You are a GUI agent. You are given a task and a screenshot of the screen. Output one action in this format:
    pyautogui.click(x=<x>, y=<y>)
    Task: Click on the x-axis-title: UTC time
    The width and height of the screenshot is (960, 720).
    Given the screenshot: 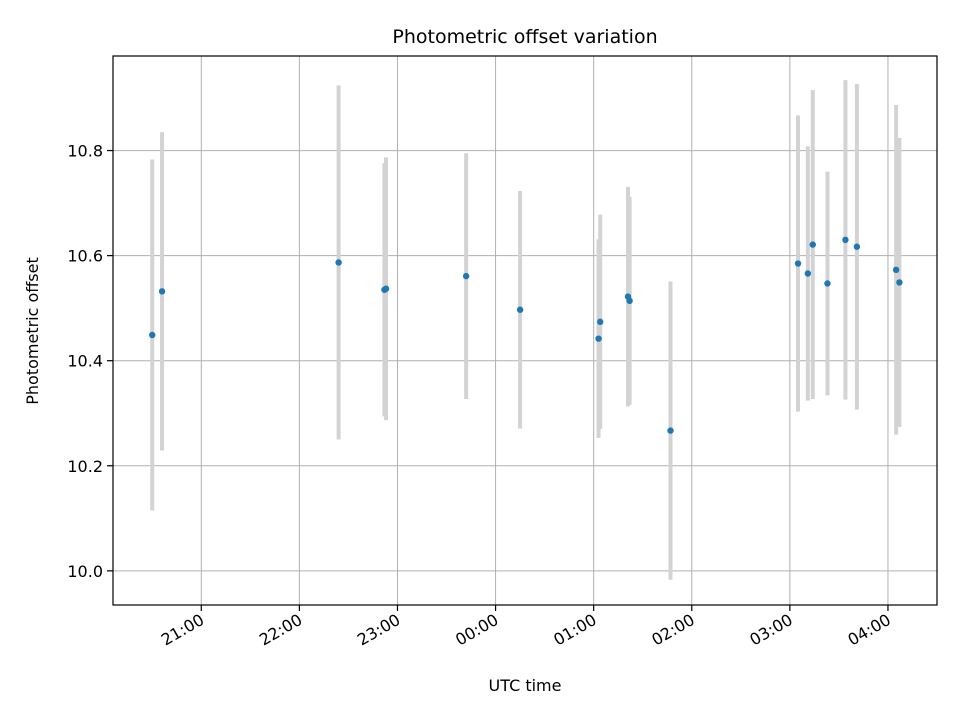 What is the action you would take?
    pyautogui.click(x=525, y=685)
    